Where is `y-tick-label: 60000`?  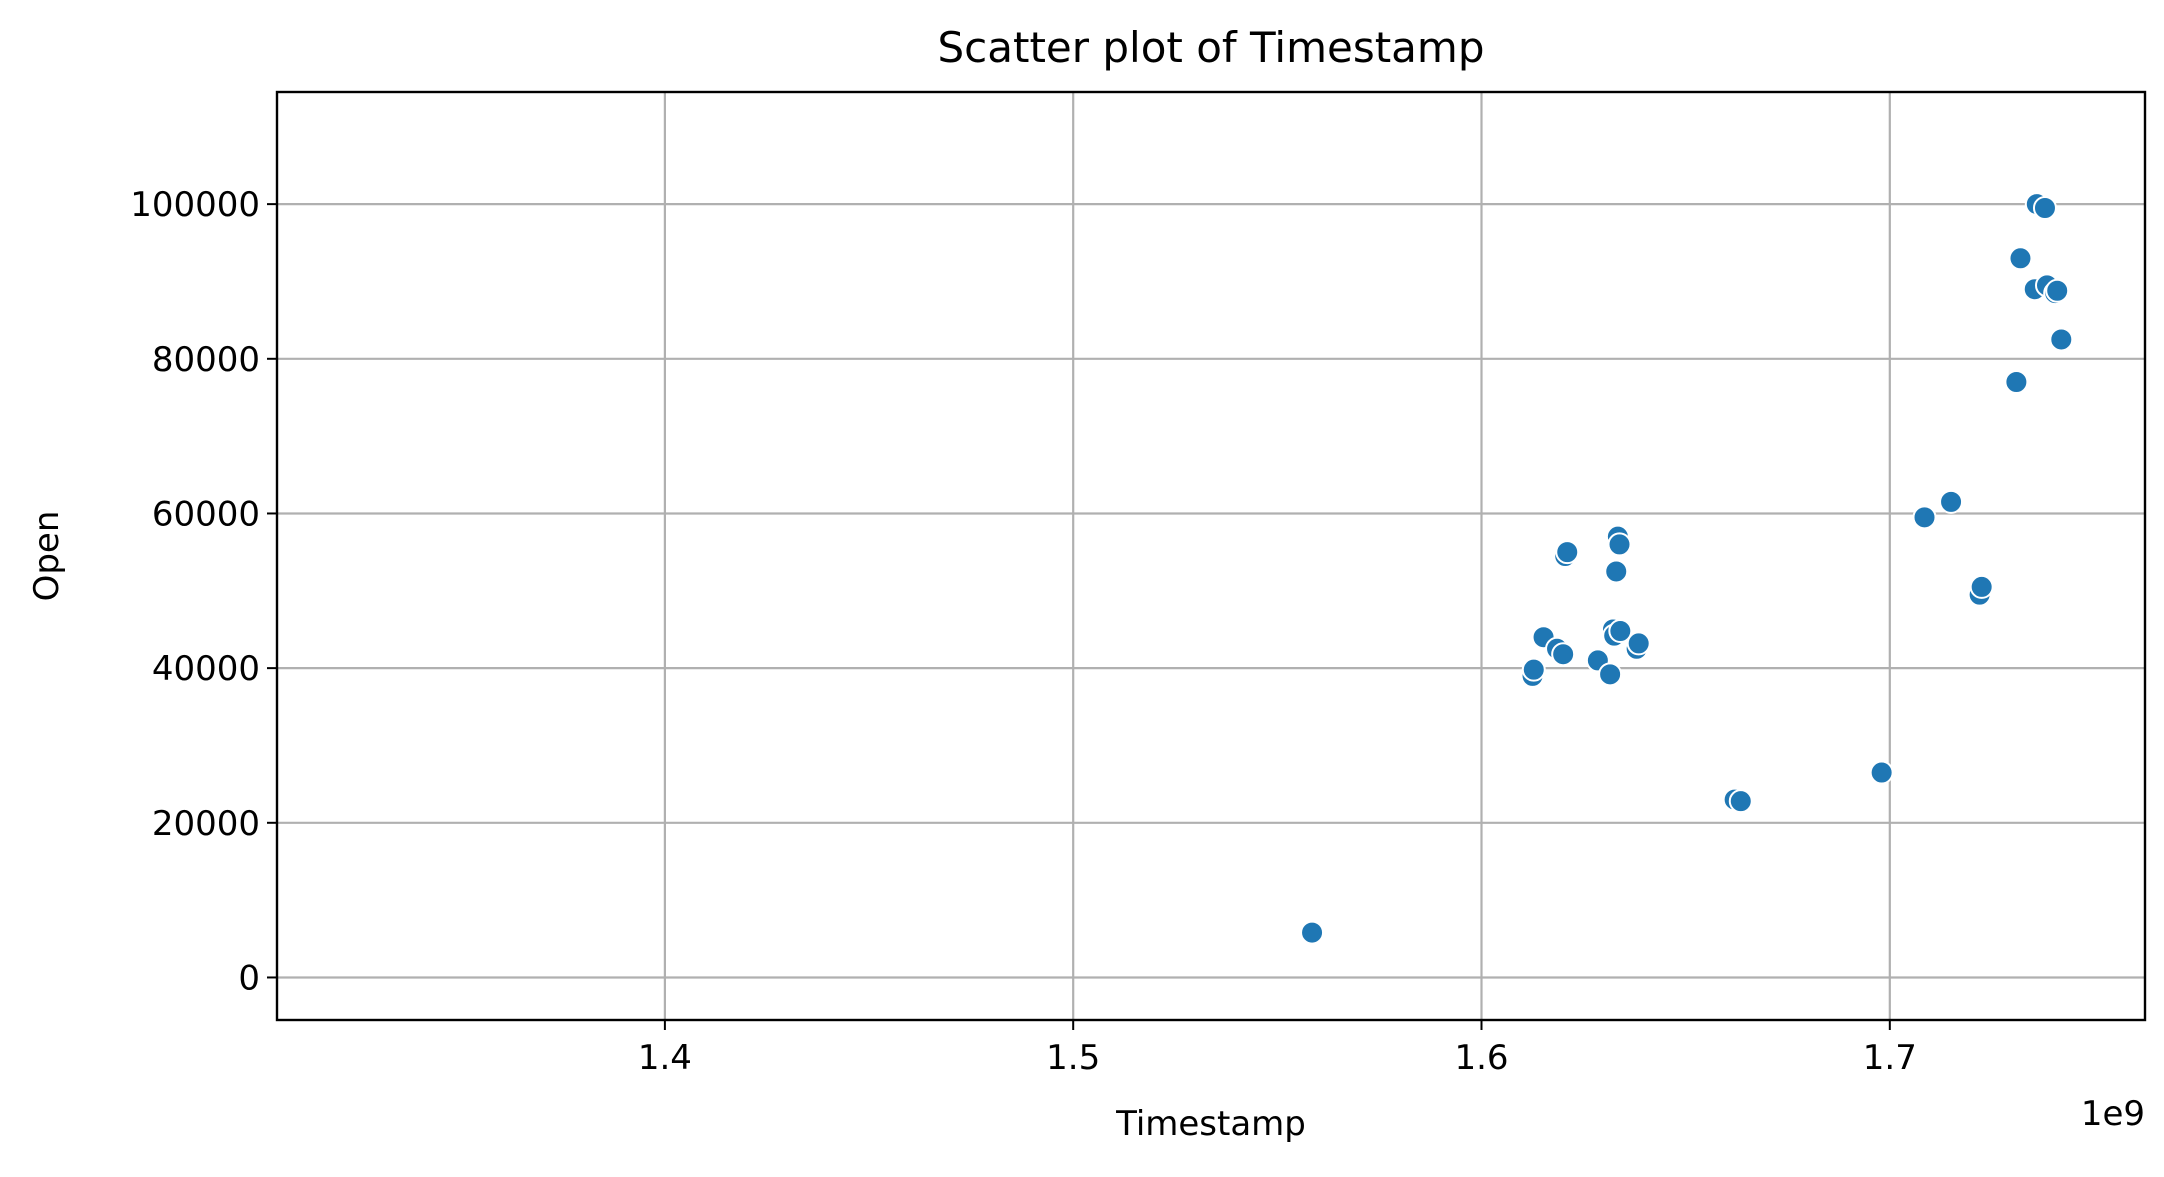 y-tick-label: 60000 is located at coordinates (206, 514).